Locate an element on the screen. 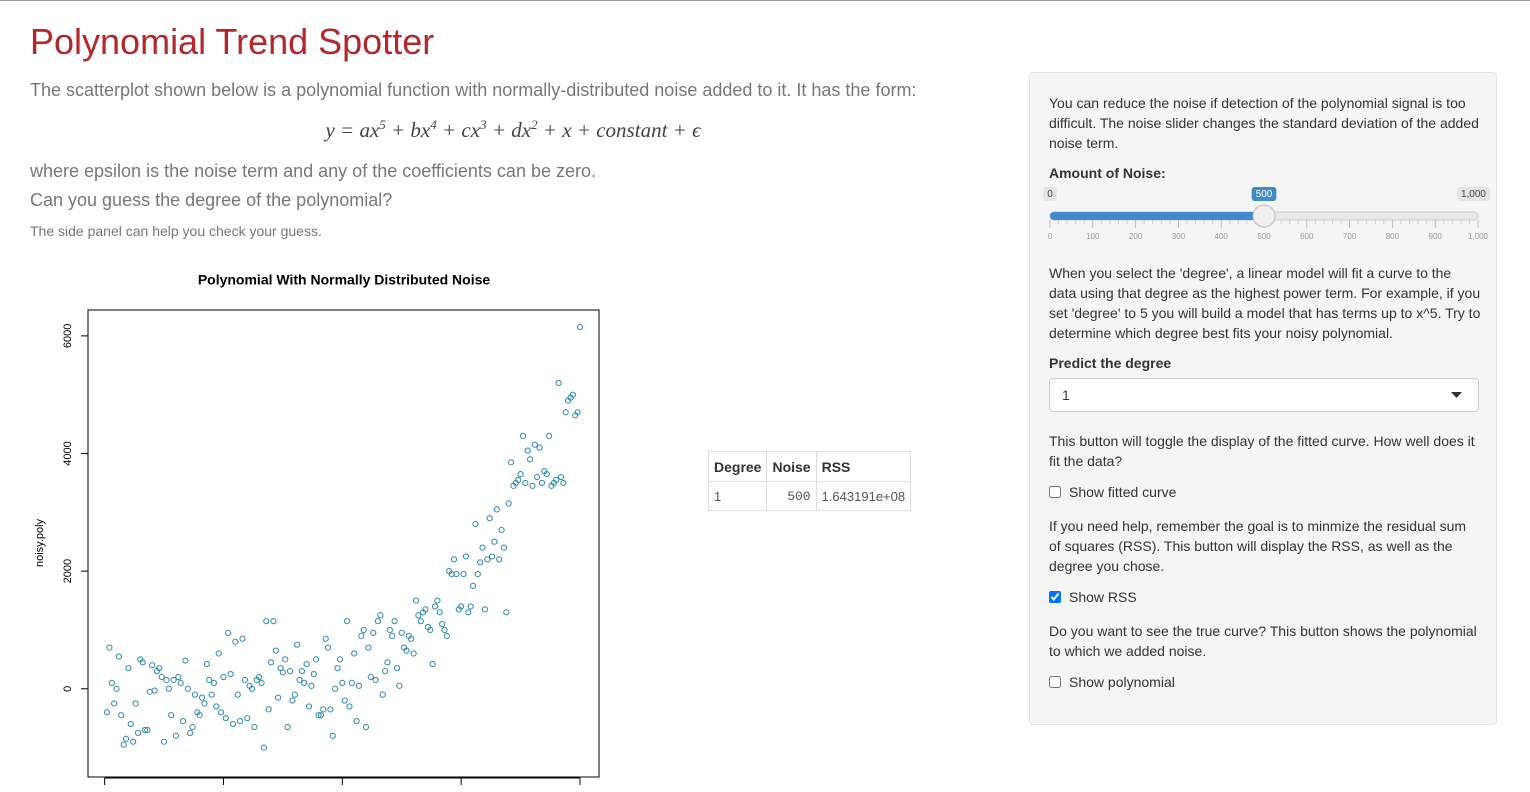 Image resolution: width=1530 pixels, height=792 pixels. degree-select: 1 is located at coordinates (1264, 395).